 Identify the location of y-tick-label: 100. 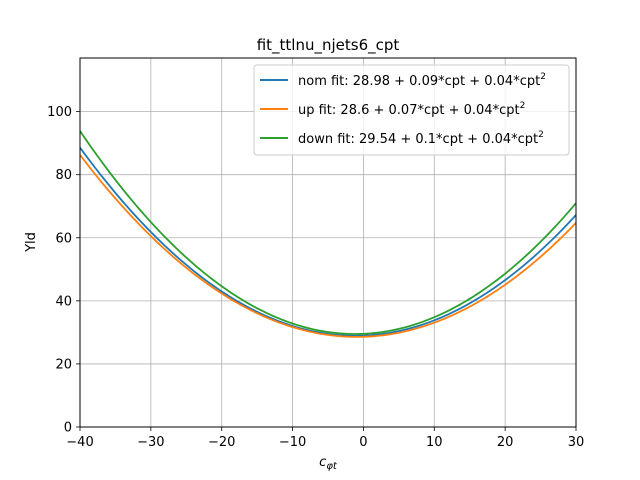
(59, 112).